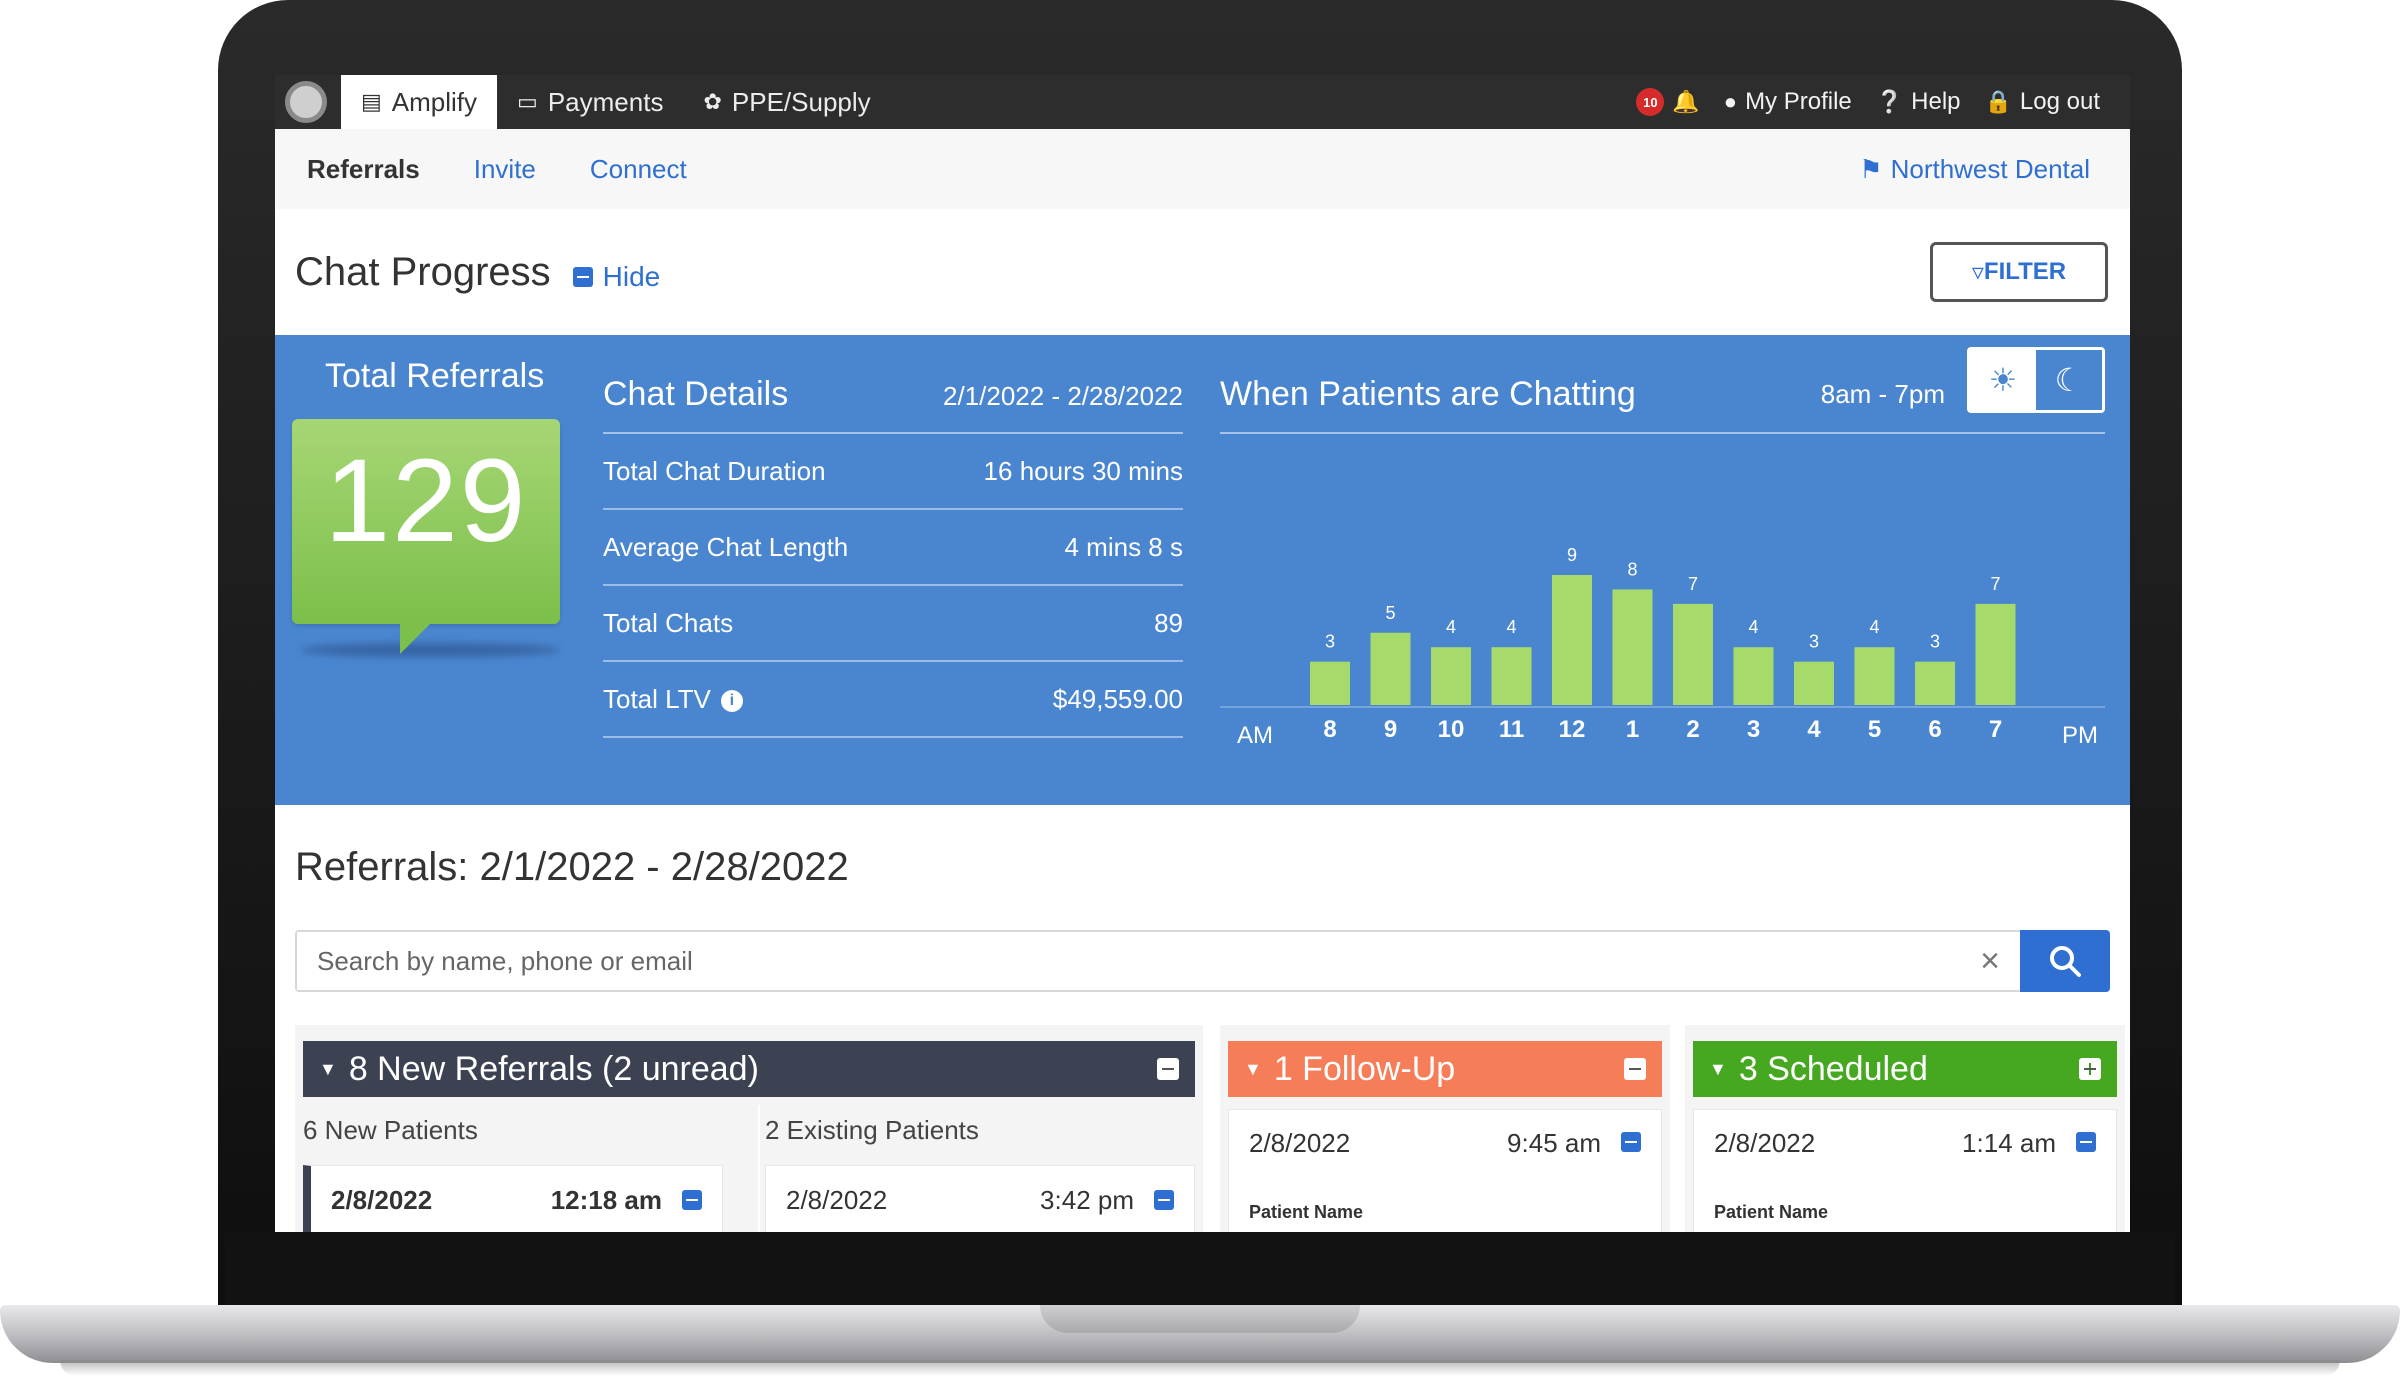  I want to click on hide-button: Hide, so click(616, 277).